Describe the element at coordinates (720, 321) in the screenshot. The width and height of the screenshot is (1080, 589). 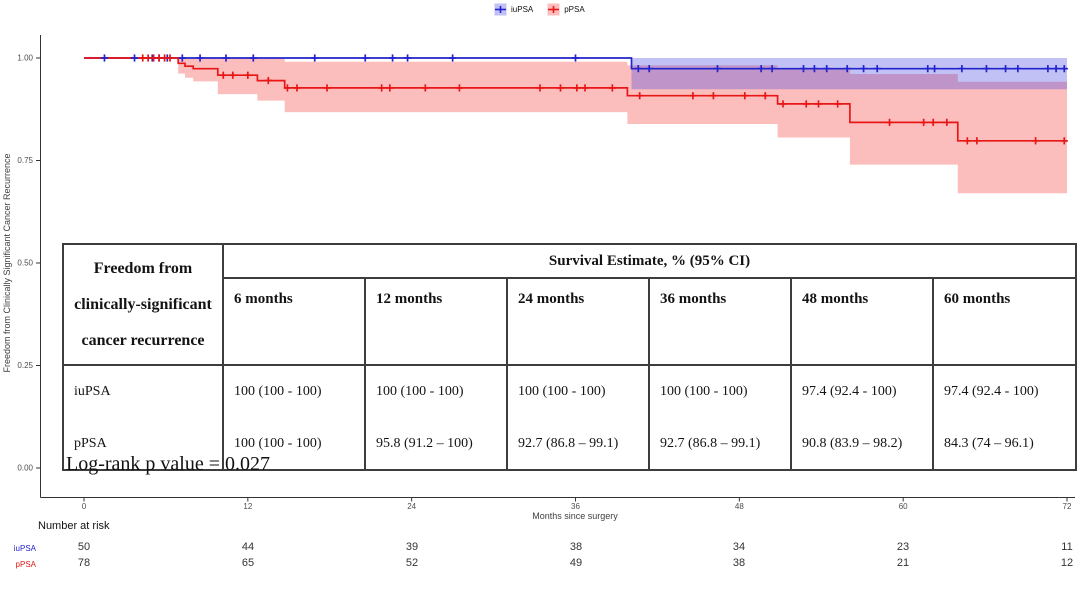
I see `col-header-36mo: 36 months` at that location.